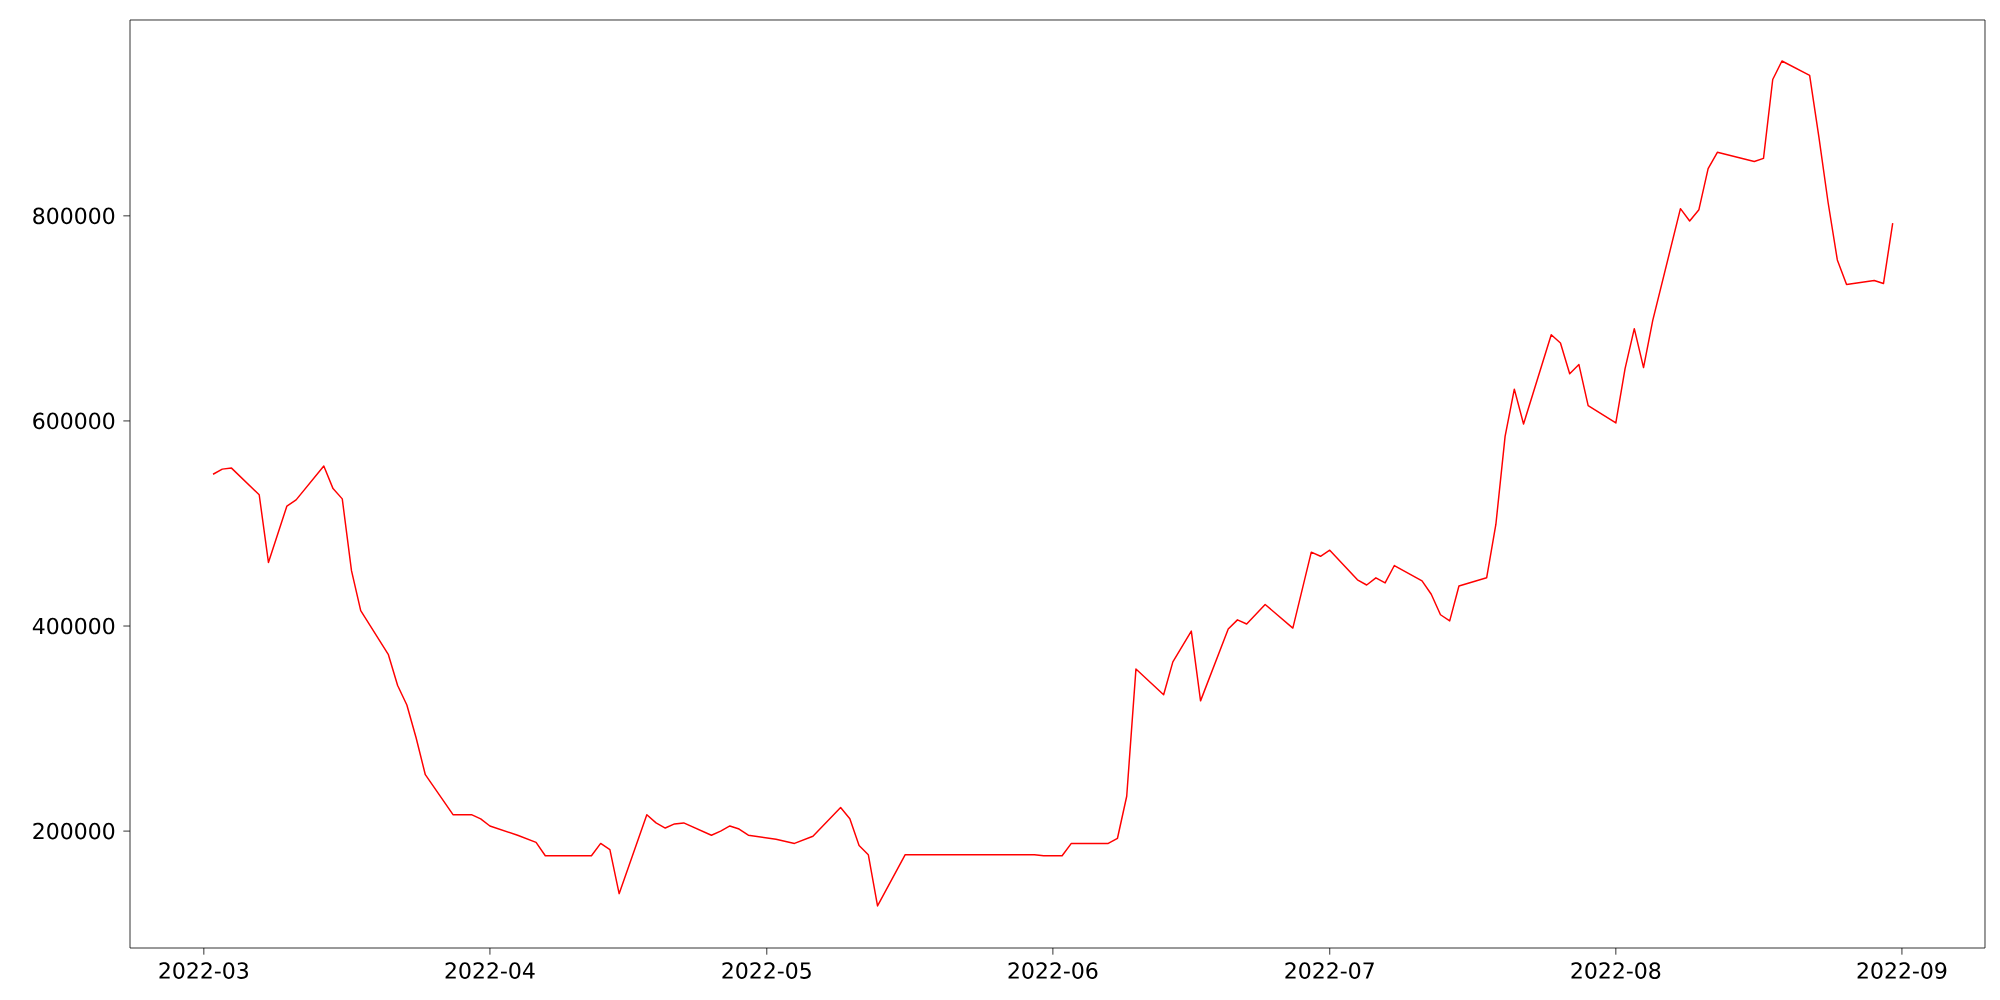 Image resolution: width=2000 pixels, height=1000 pixels. What do you see at coordinates (490, 970) in the screenshot?
I see `x-tick-label: 2022-04` at bounding box center [490, 970].